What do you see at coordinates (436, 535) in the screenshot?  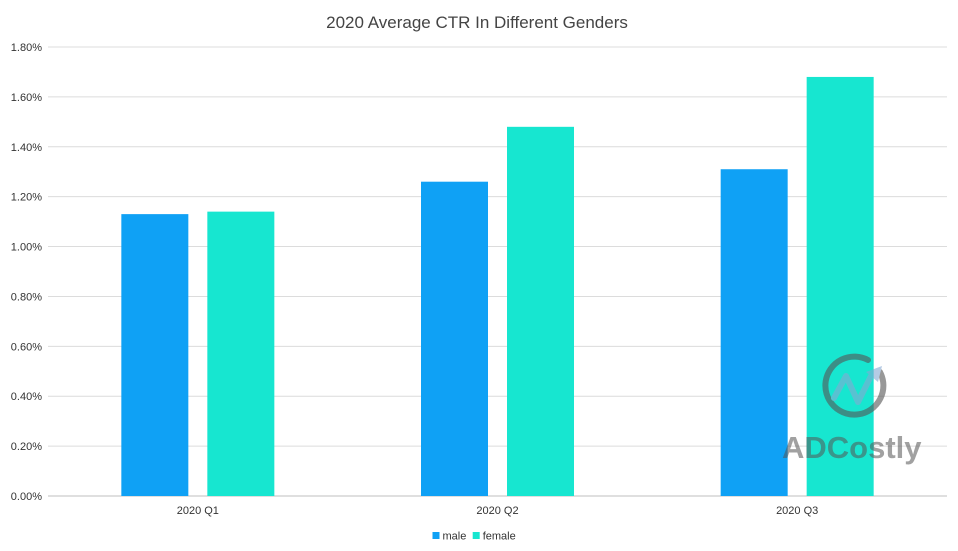 I see `legend-swatch-male` at bounding box center [436, 535].